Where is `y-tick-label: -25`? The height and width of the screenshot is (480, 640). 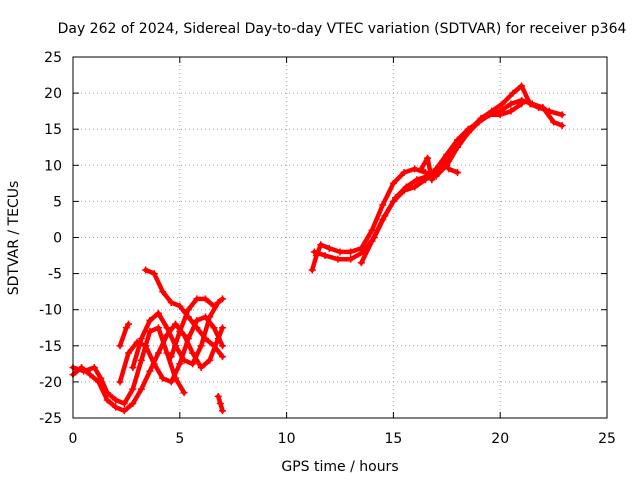
y-tick-label: -25 is located at coordinates (50, 419).